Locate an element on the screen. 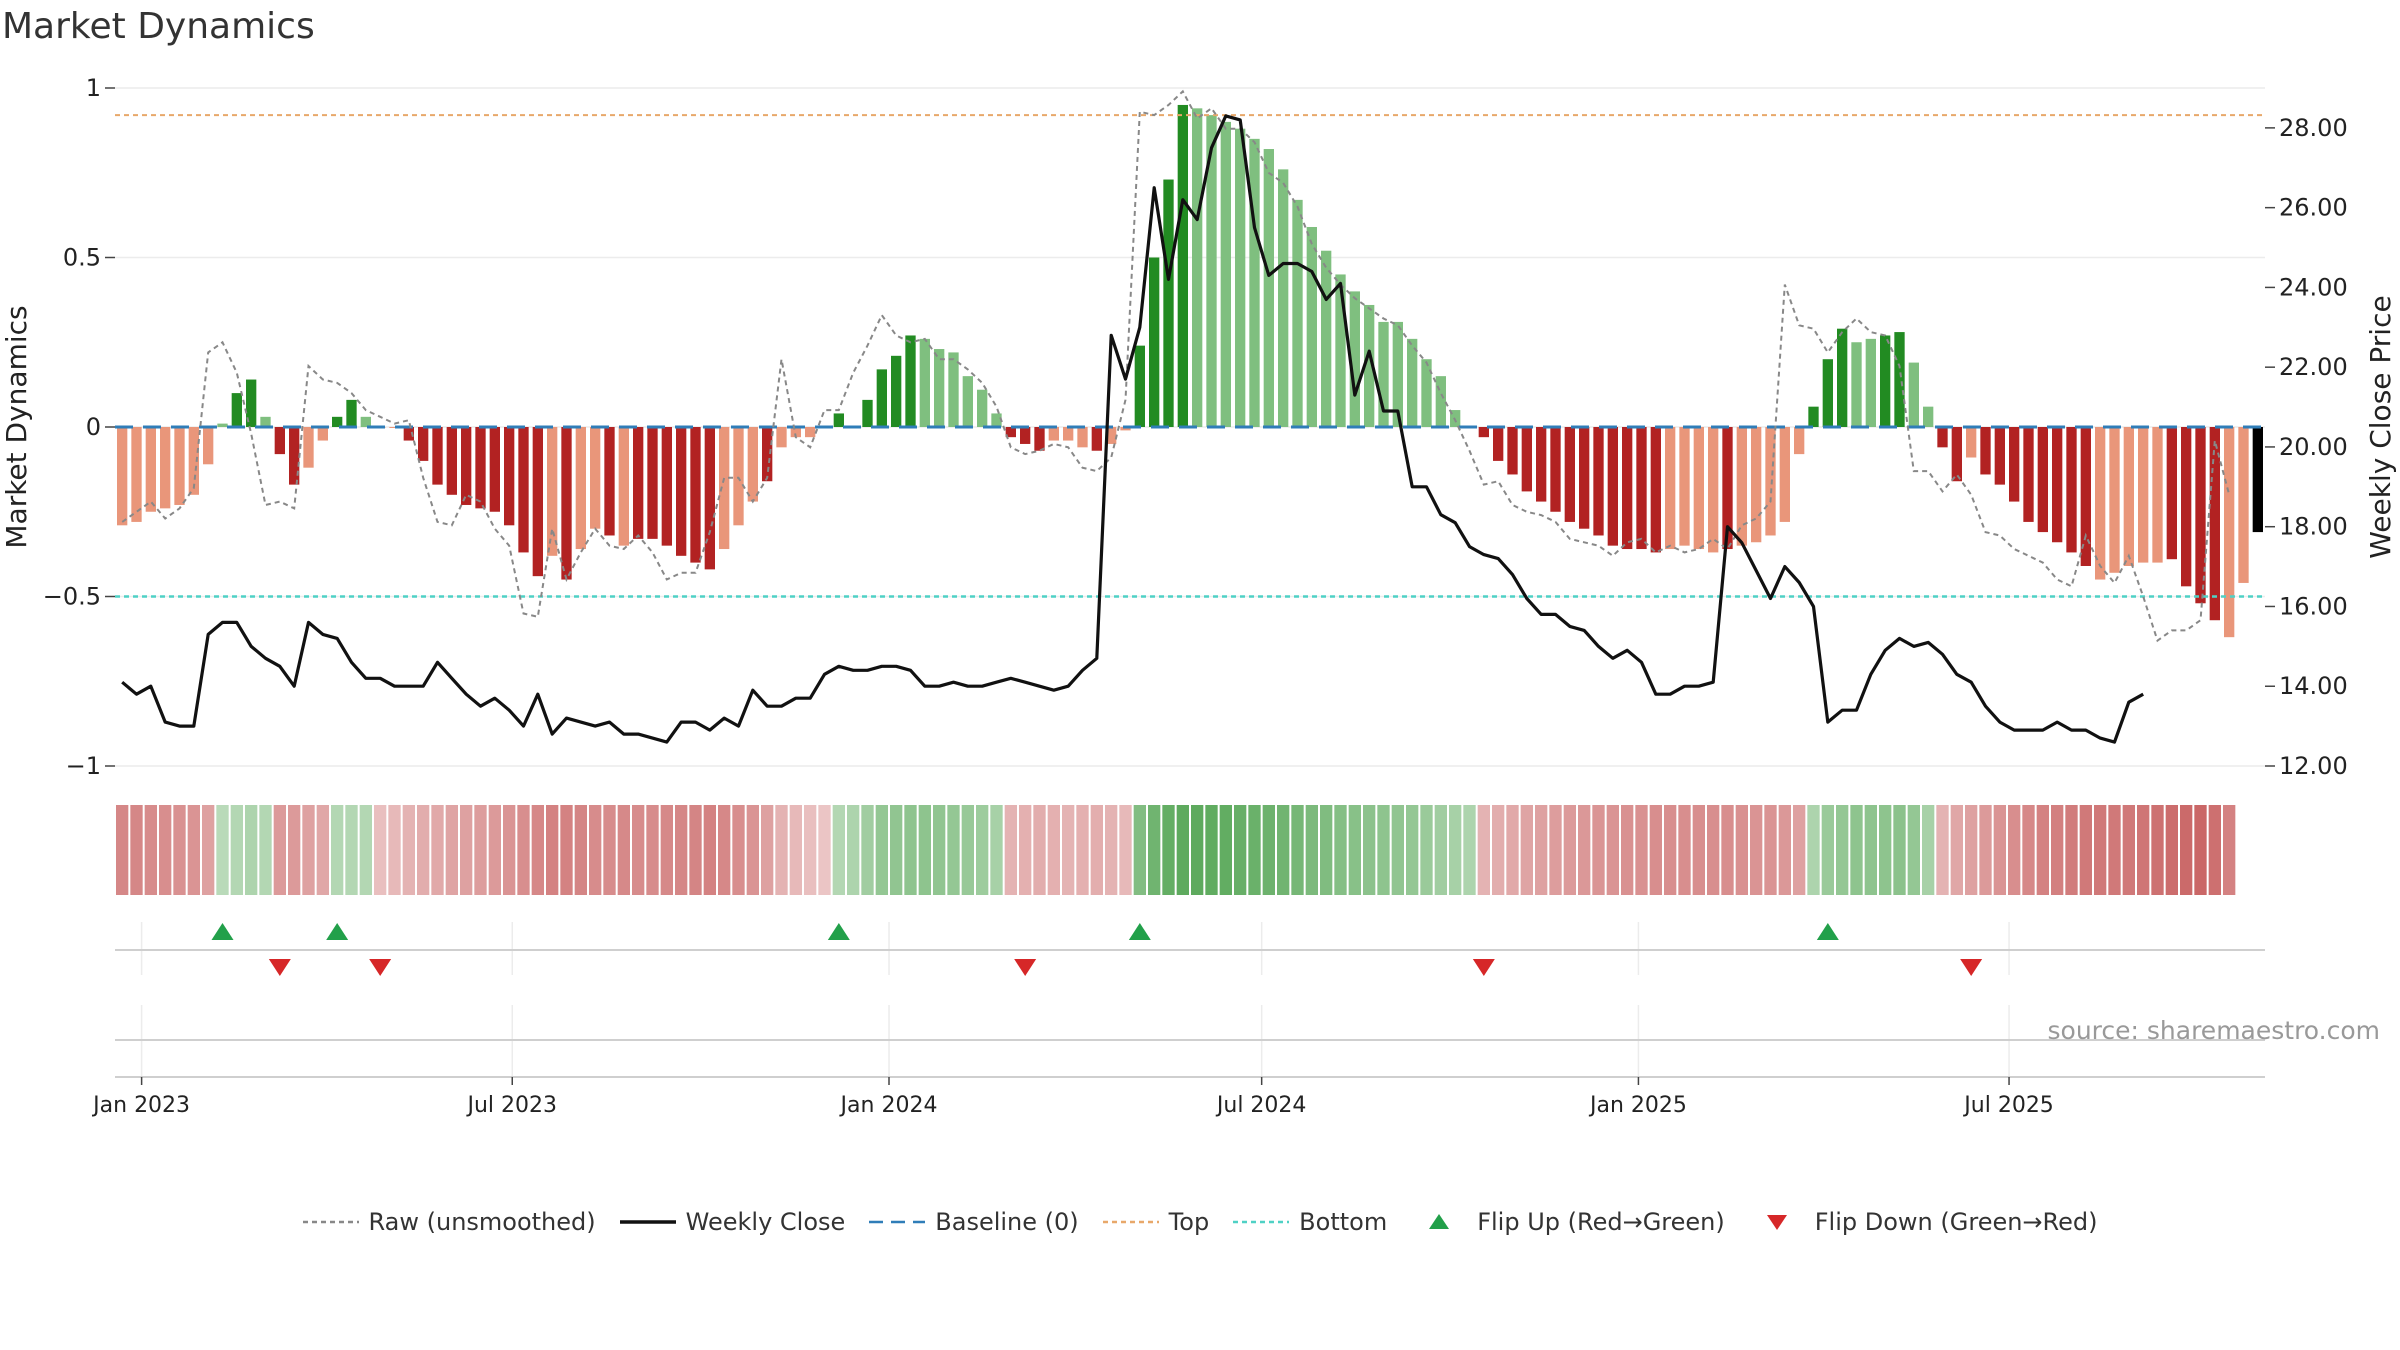 The width and height of the screenshot is (2400, 1350). date-tick-label: Jul 2025 is located at coordinates (2008, 1105).